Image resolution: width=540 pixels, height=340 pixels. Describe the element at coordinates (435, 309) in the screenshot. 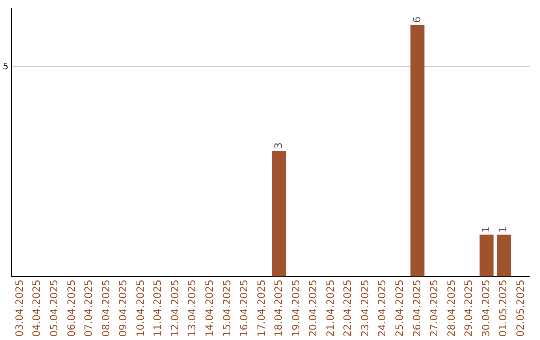

I see `x-tick-label: 27.04.2025` at that location.